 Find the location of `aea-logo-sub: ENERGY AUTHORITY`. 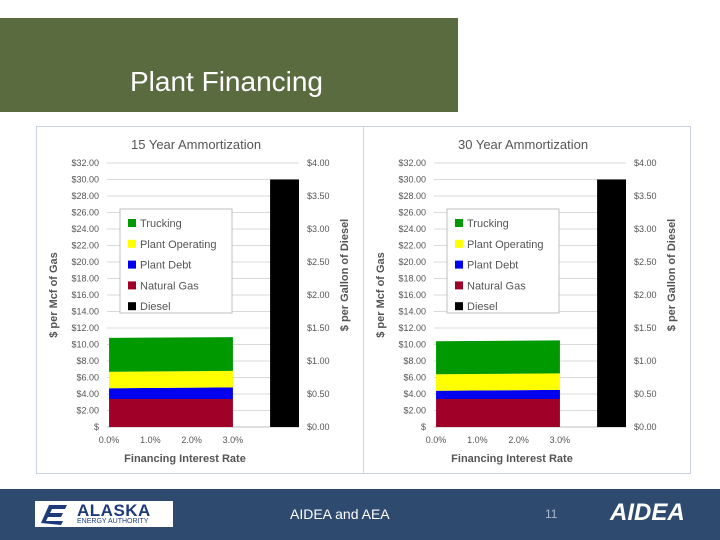

aea-logo-sub: ENERGY AUTHORITY is located at coordinates (113, 521).